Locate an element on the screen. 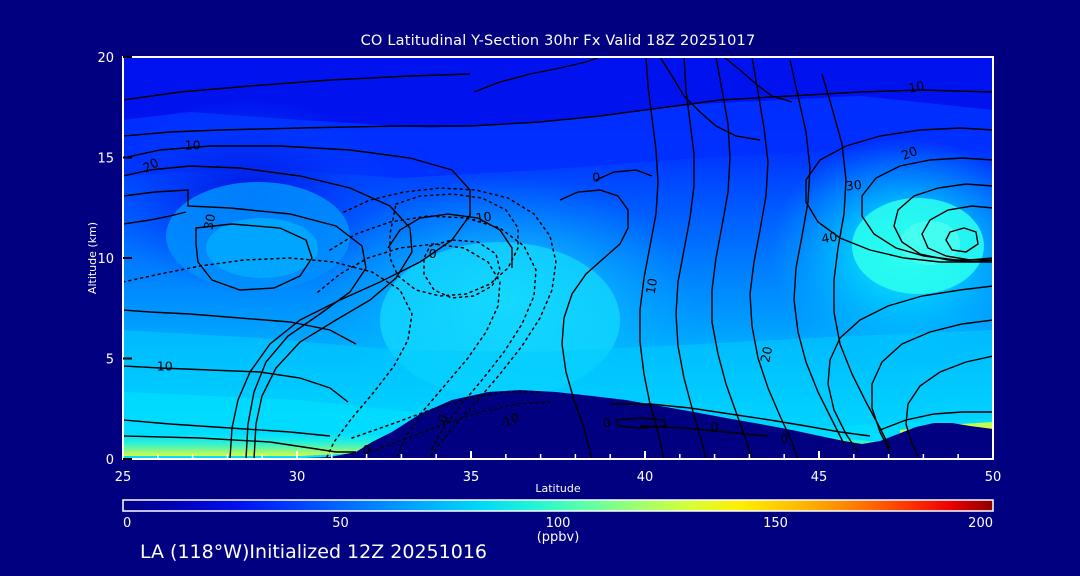  x-axis-tick-label: 35 is located at coordinates (471, 477).